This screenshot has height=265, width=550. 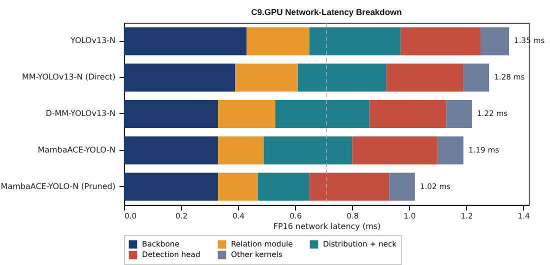 I want to click on y-tick-label: MambaACE-YOLO-N (Pruned), so click(x=58, y=186).